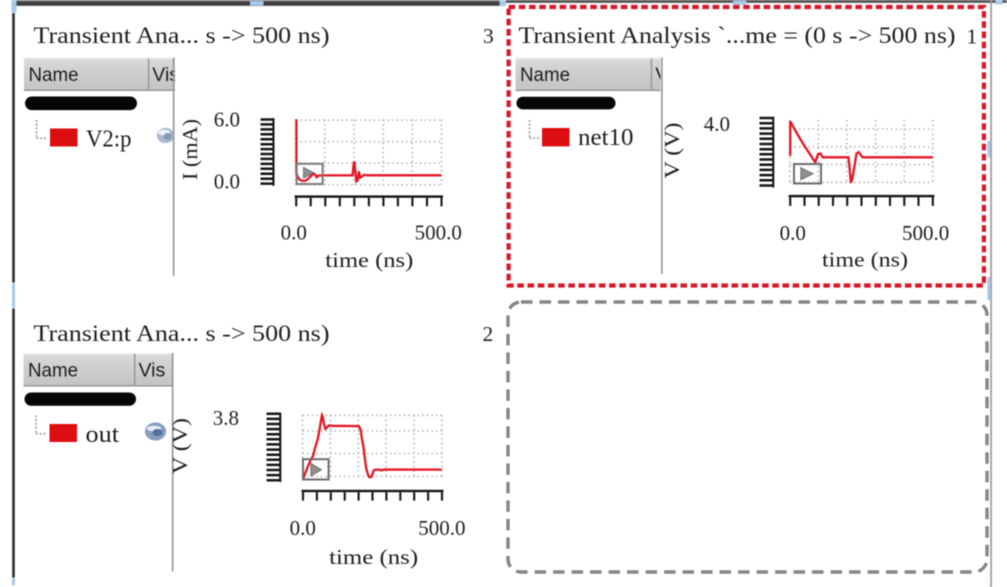 The image size is (1007, 587). Describe the element at coordinates (972, 37) in the screenshot. I see `svg-text: 1` at that location.